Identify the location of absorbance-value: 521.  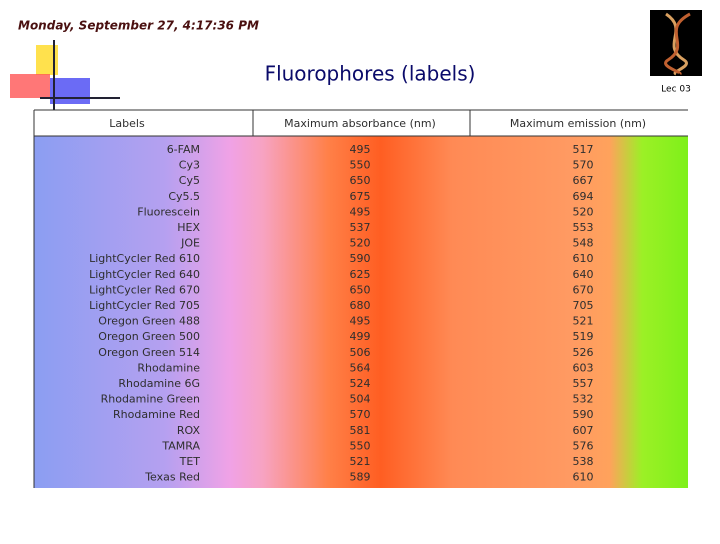
(360, 461).